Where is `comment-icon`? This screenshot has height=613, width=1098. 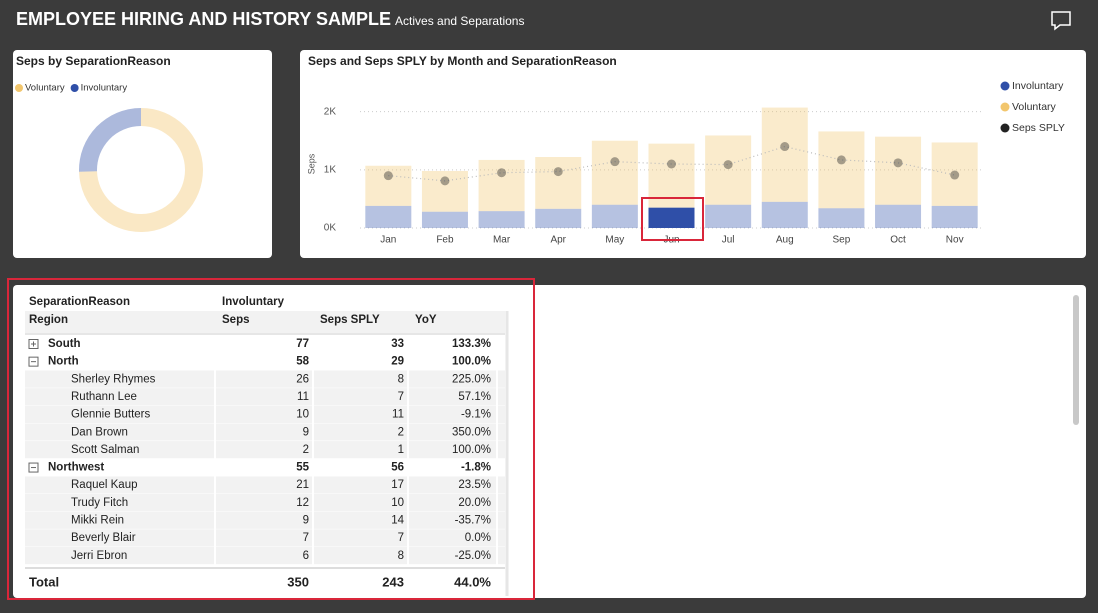
comment-icon is located at coordinates (1061, 21).